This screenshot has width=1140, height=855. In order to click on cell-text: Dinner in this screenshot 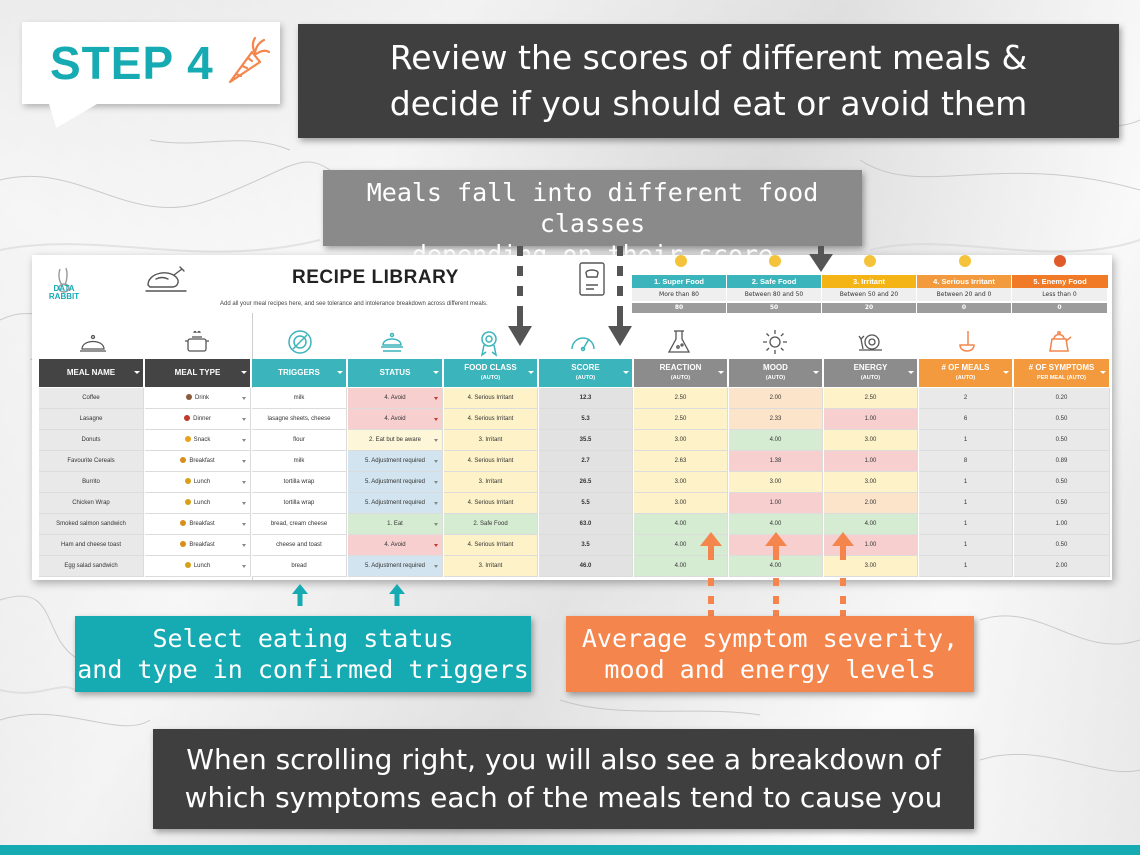, I will do `click(202, 419)`.